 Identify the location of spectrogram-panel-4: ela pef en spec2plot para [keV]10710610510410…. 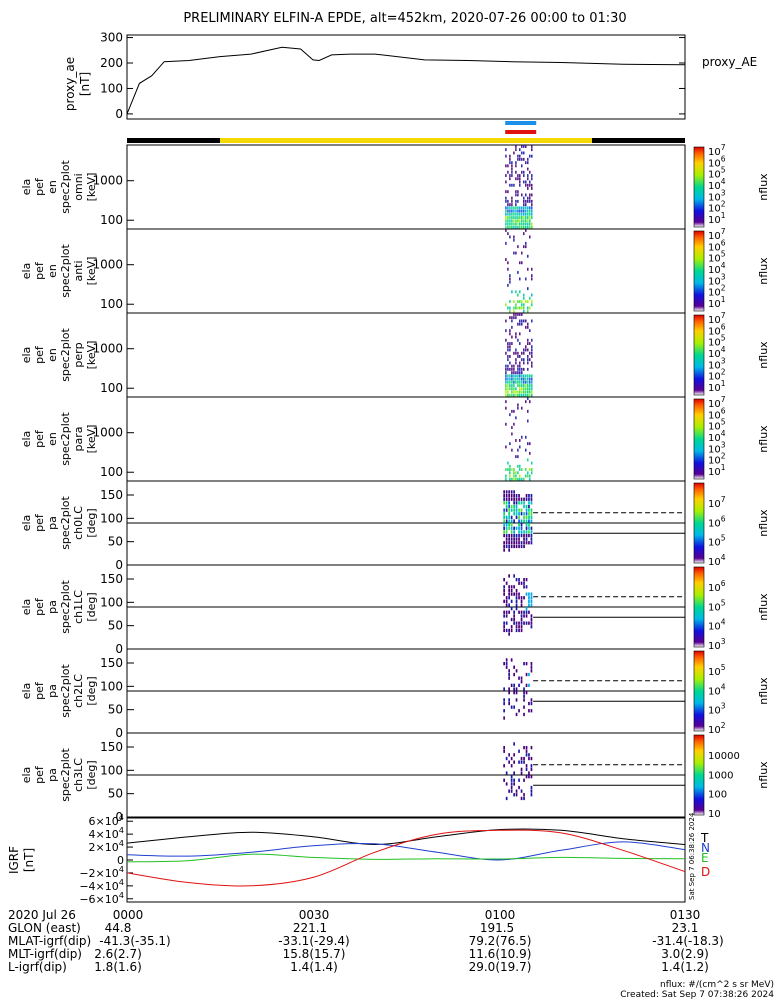
(395, 438).